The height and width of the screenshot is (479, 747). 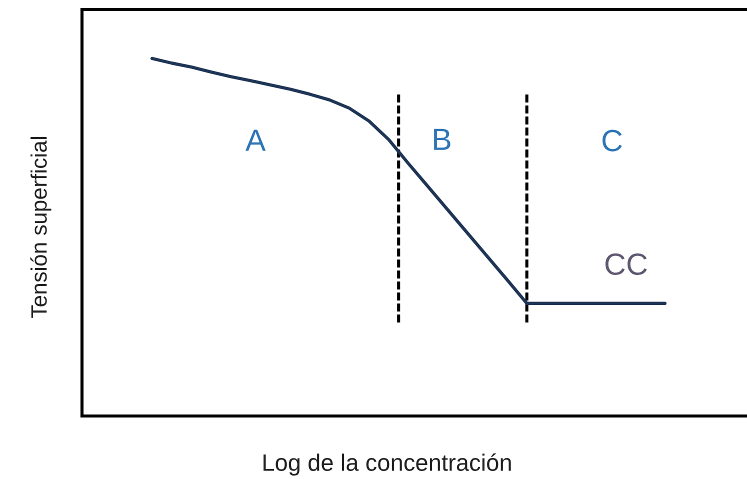 What do you see at coordinates (387, 464) in the screenshot?
I see `x-axis-title: Log de la concentración` at bounding box center [387, 464].